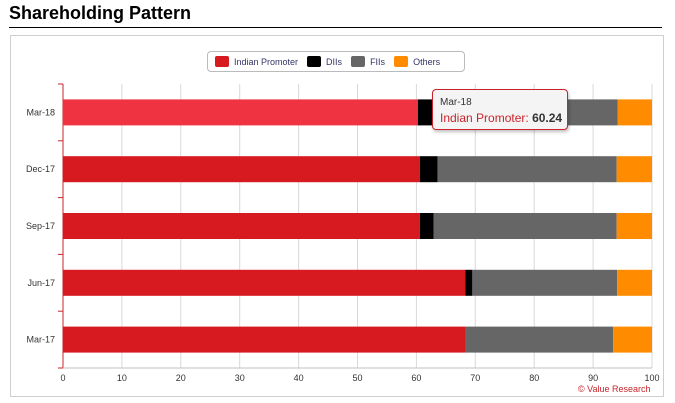 The width and height of the screenshot is (675, 403). I want to click on chart-tooltip: Mar-18 Indian Promoter: 60.24, so click(500, 109).